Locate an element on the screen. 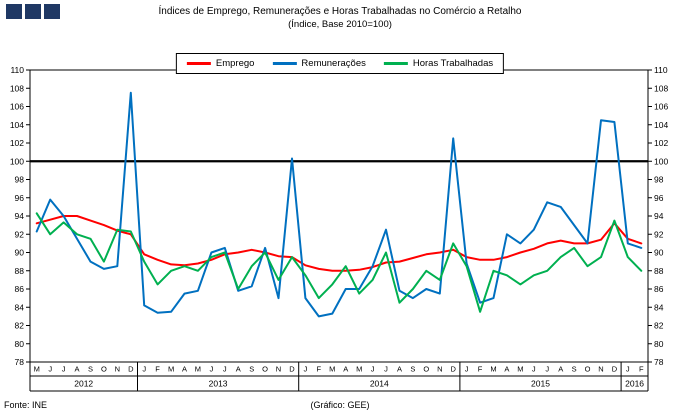 Image resolution: width=680 pixels, height=416 pixels. y-axis-label-left: 110 is located at coordinates (17, 70).